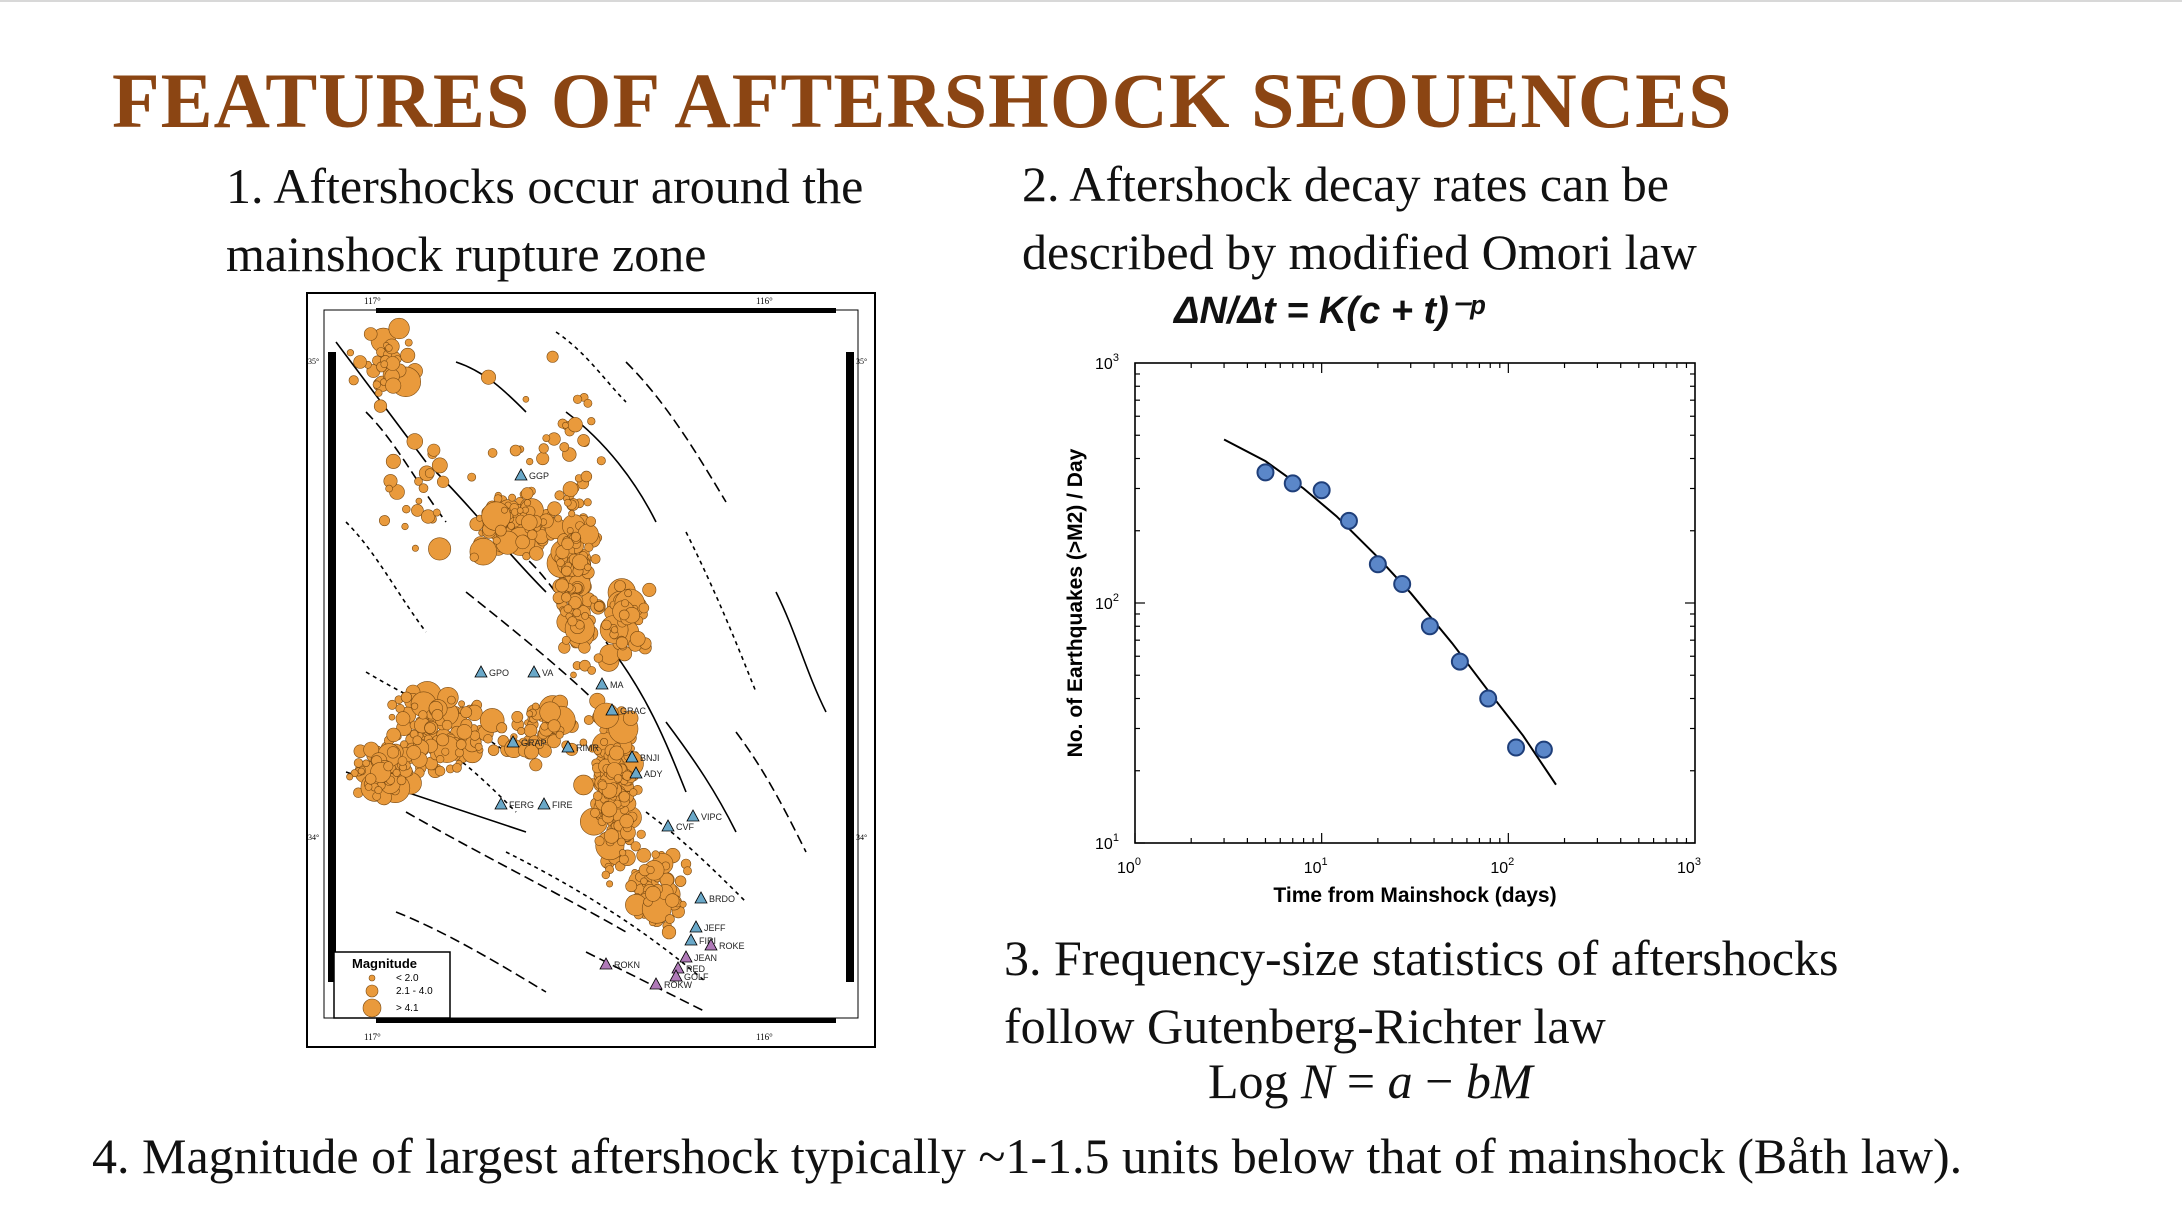 The image size is (2182, 1224). Describe the element at coordinates (1359, 252) in the screenshot. I see `point-2-line-2: described by modified Omori law` at that location.